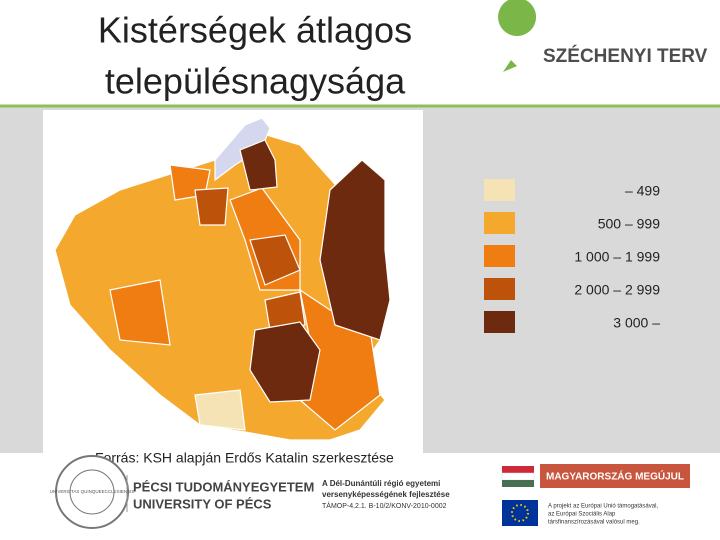  Describe the element at coordinates (629, 224) in the screenshot. I see `legend-label: 500 – 999` at that location.